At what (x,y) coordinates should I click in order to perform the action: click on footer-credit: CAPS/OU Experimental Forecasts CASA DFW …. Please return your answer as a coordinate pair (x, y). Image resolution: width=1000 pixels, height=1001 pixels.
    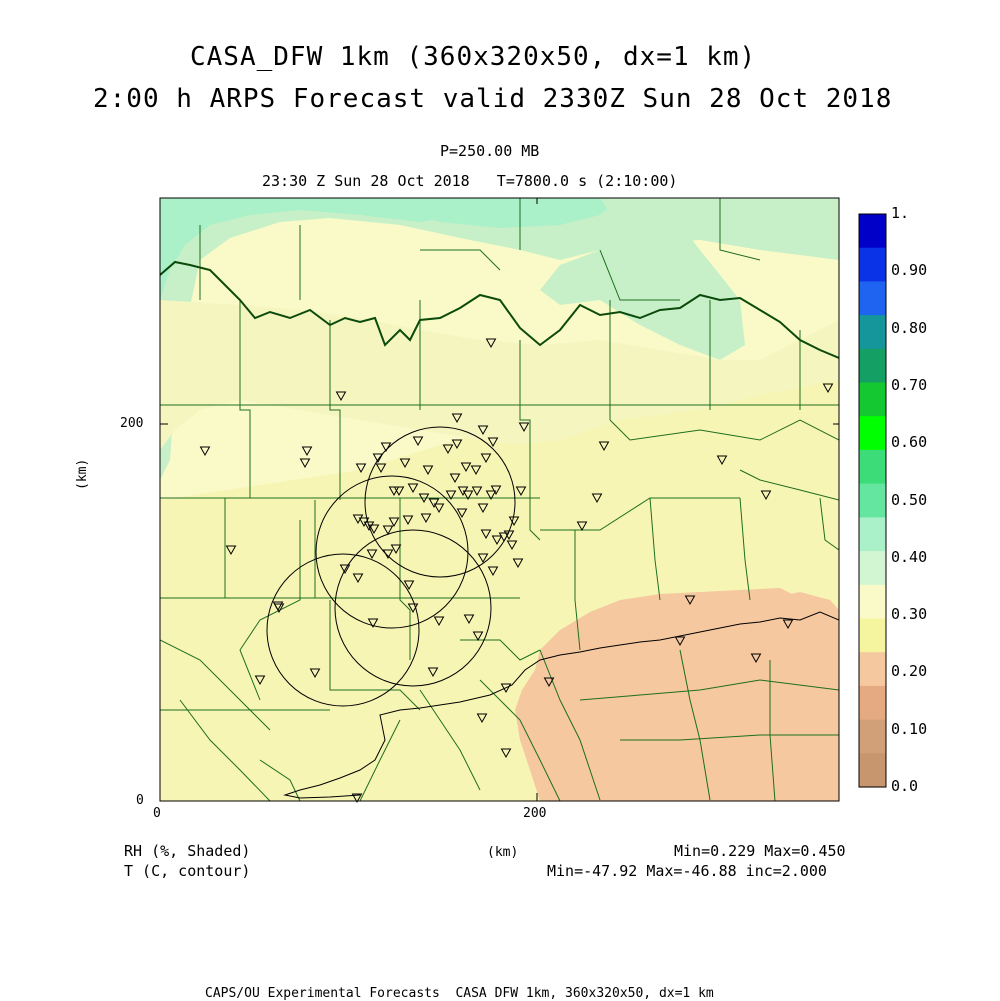
    Looking at the image, I should click on (459, 993).